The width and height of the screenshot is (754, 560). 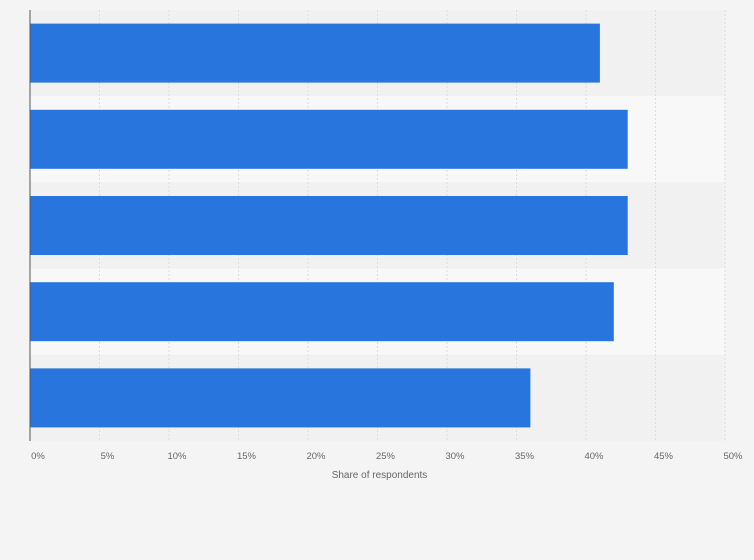 I want to click on x-axis-title: Share of respondents, so click(x=380, y=475).